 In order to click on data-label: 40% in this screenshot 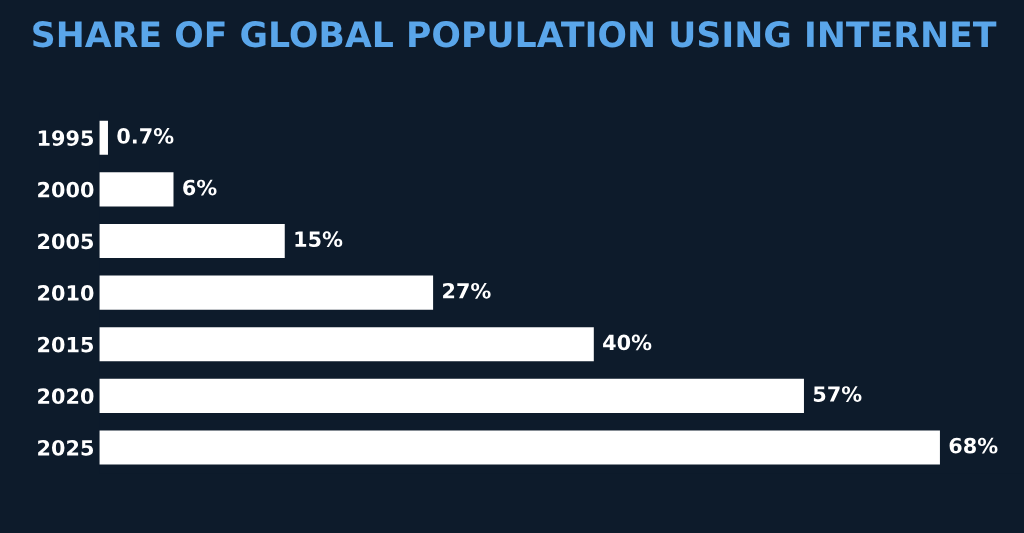, I will do `click(627, 342)`.